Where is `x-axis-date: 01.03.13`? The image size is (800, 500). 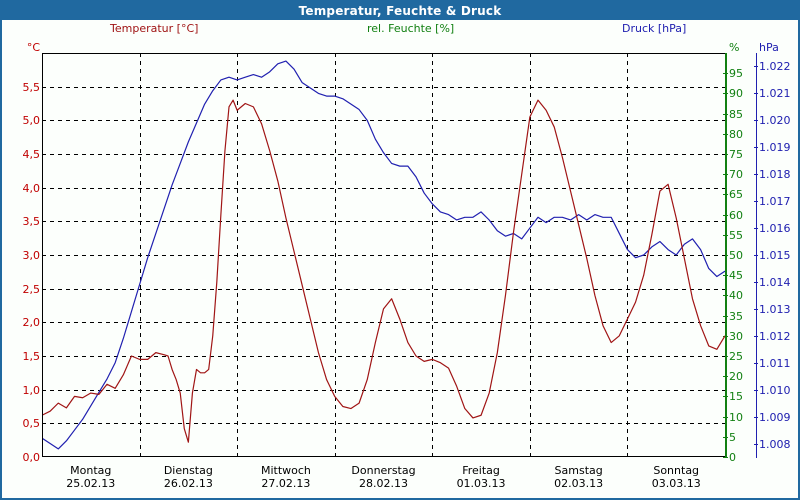 x-axis-date: 01.03.13 is located at coordinates (481, 483).